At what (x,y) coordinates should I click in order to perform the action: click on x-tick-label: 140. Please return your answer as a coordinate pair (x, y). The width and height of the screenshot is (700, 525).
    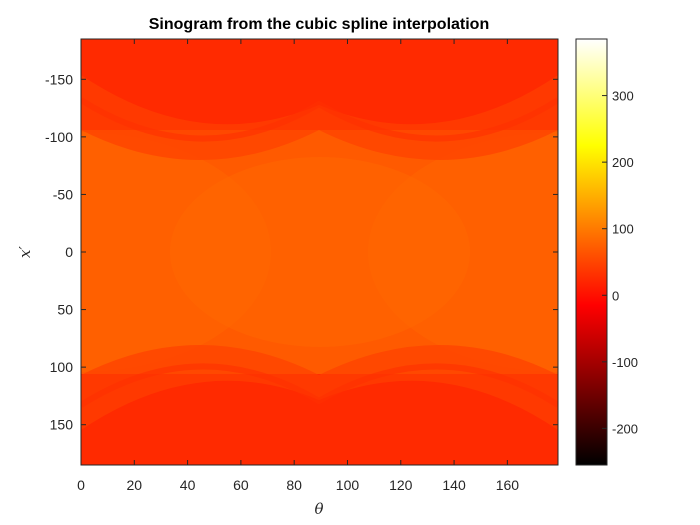
    Looking at the image, I should click on (454, 485).